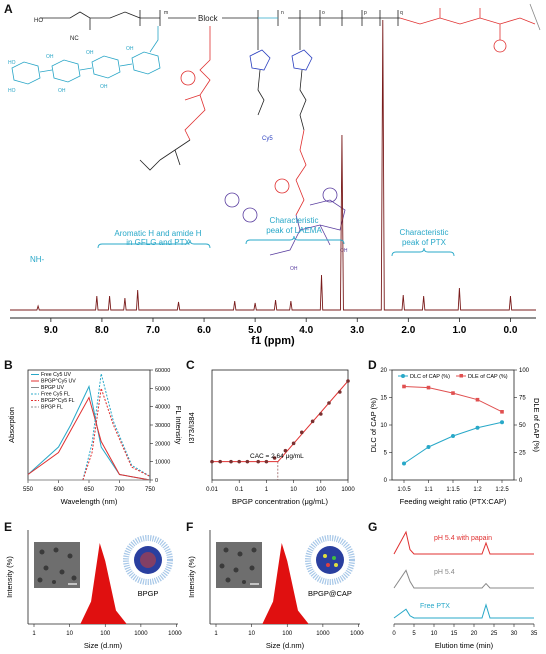 This screenshot has width=546, height=654. I want to click on panel-c-xlabel: BPGP concentration (μg/mL), so click(280, 501).